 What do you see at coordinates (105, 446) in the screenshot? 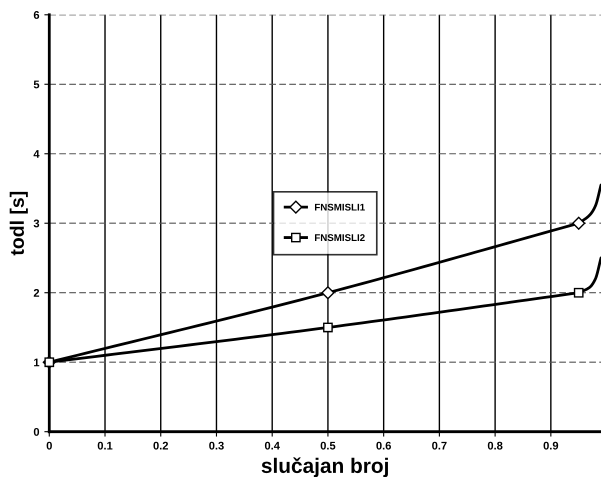
I see `x-tick-label: 0.1` at bounding box center [105, 446].